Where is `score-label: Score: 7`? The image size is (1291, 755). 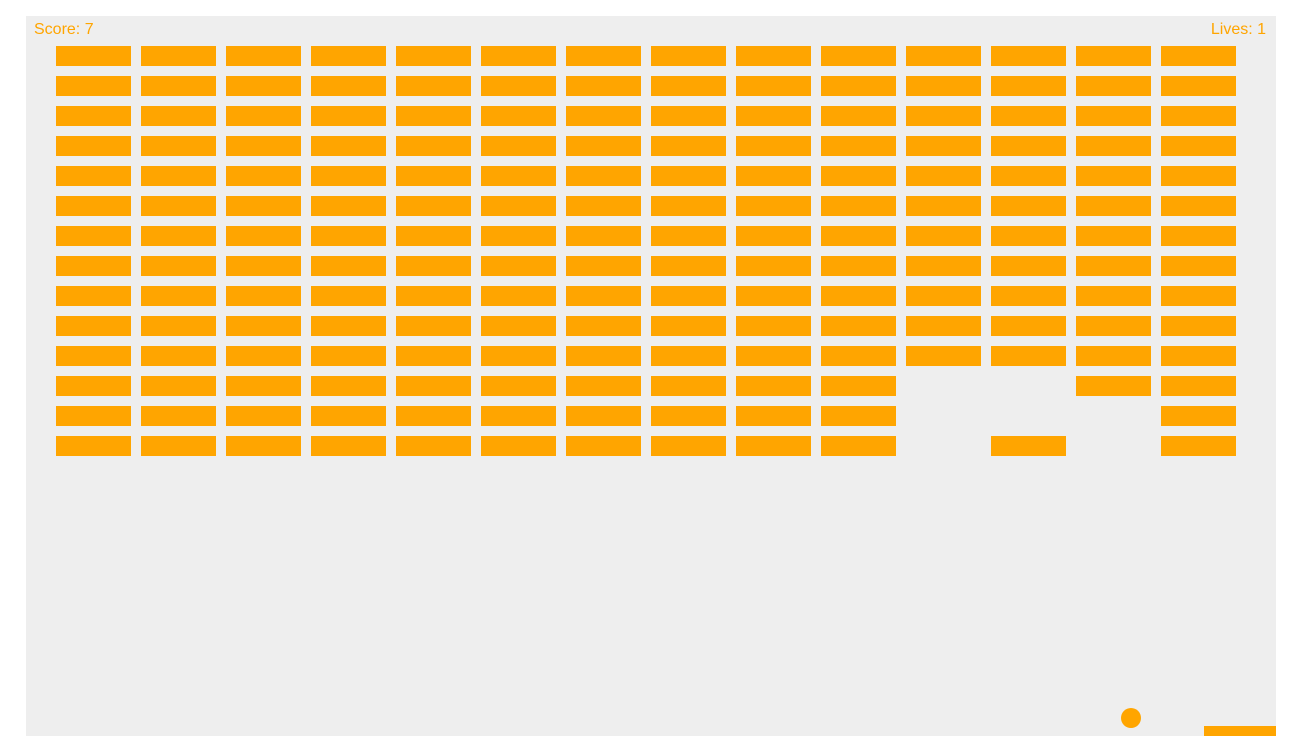
score-label: Score: 7 is located at coordinates (64, 29).